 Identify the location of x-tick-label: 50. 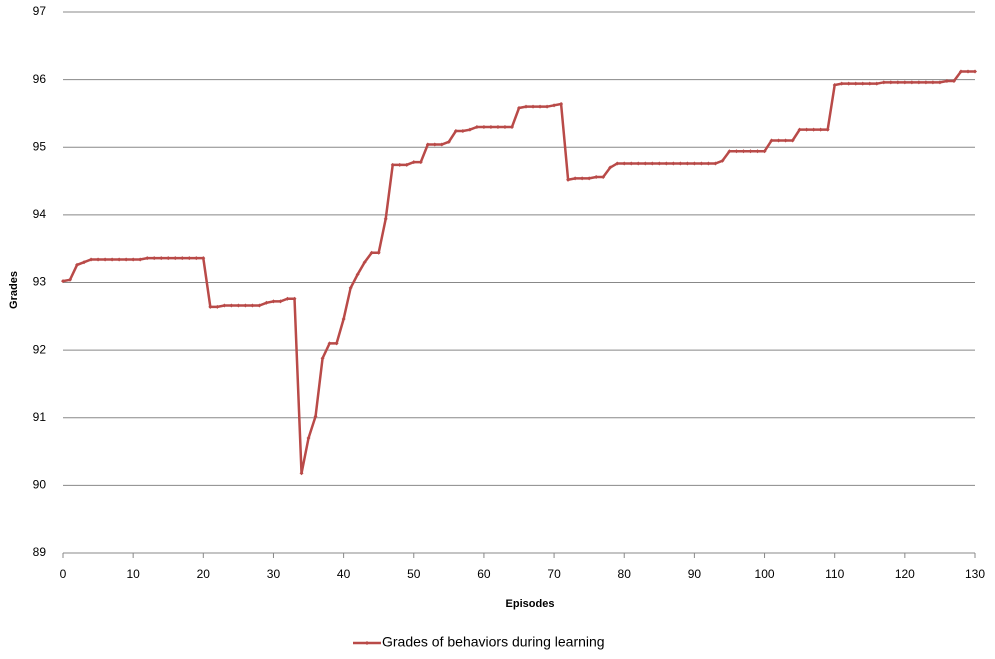
(414, 574).